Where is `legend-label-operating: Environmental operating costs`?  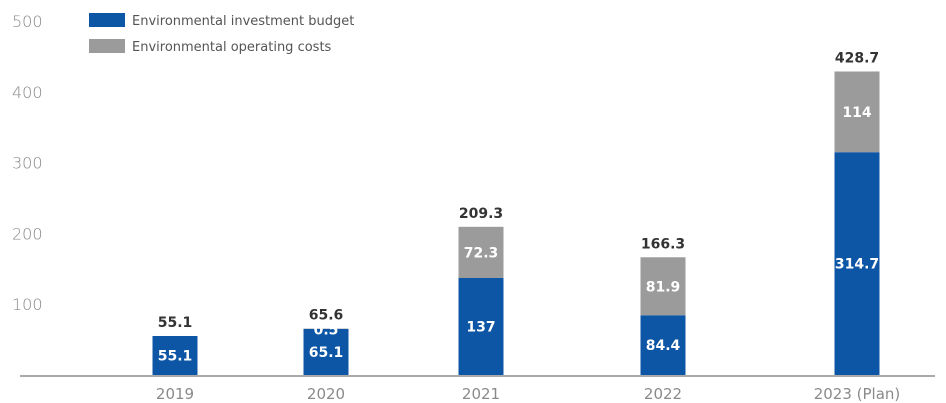
legend-label-operating: Environmental operating costs is located at coordinates (232, 47).